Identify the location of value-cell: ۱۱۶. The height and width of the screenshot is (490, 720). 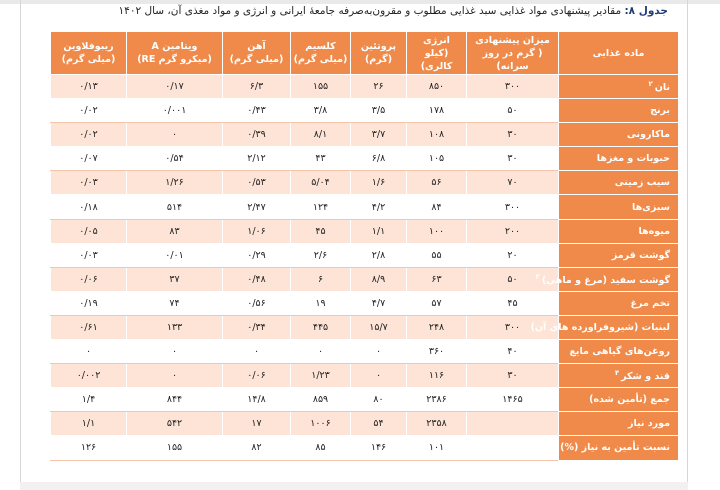
(436, 376).